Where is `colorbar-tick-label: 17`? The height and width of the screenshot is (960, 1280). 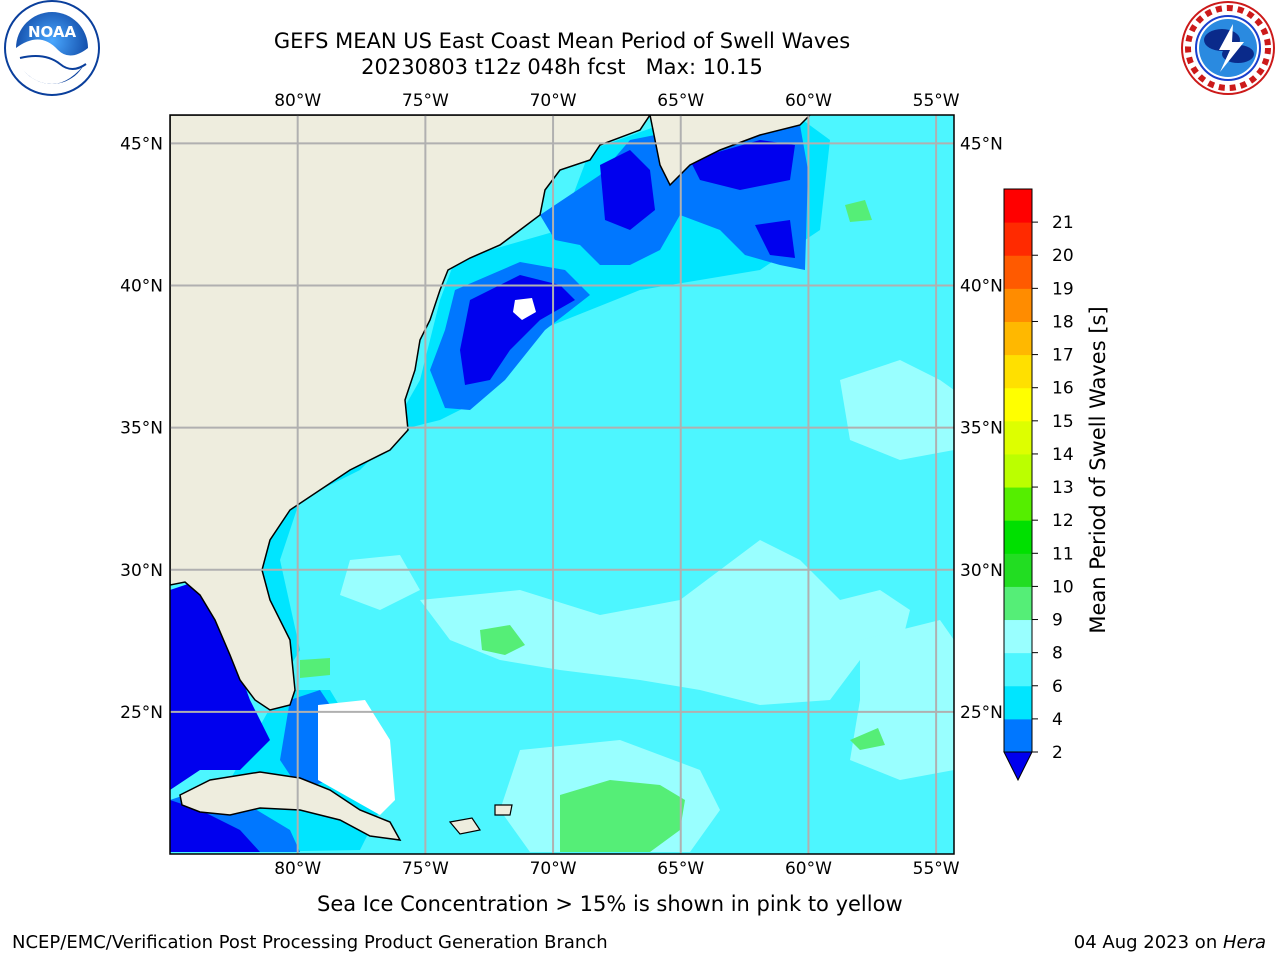
colorbar-tick-label: 17 is located at coordinates (1063, 356).